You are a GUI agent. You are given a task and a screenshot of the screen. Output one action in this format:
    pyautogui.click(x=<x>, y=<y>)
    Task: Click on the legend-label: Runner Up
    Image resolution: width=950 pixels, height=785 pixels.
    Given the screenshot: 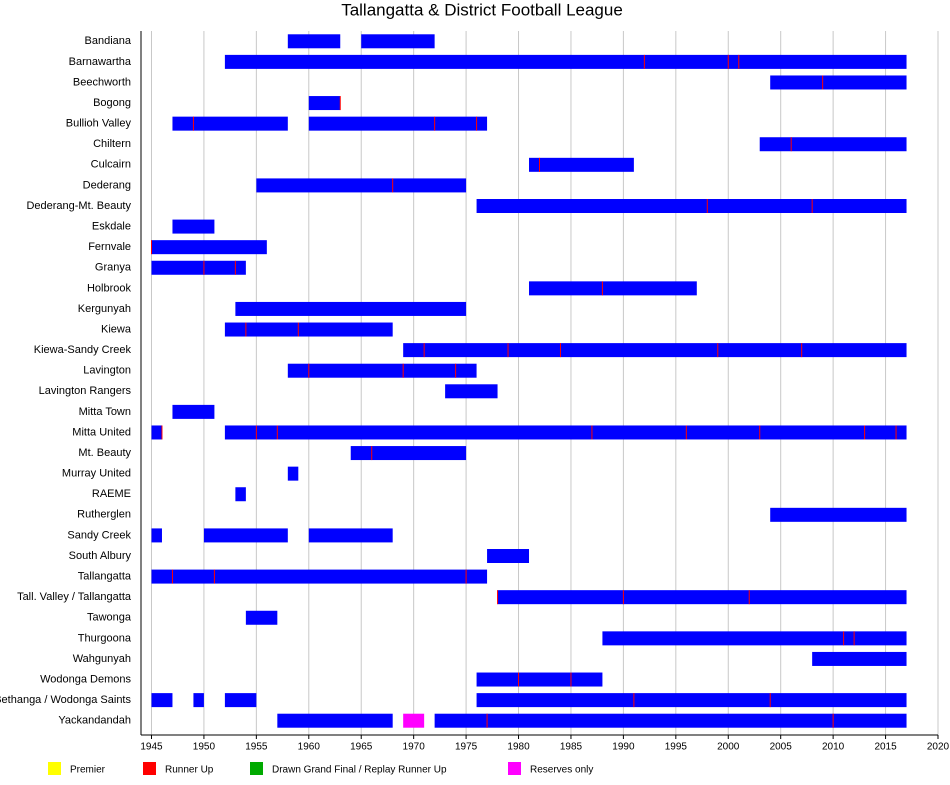 What is the action you would take?
    pyautogui.click(x=189, y=770)
    